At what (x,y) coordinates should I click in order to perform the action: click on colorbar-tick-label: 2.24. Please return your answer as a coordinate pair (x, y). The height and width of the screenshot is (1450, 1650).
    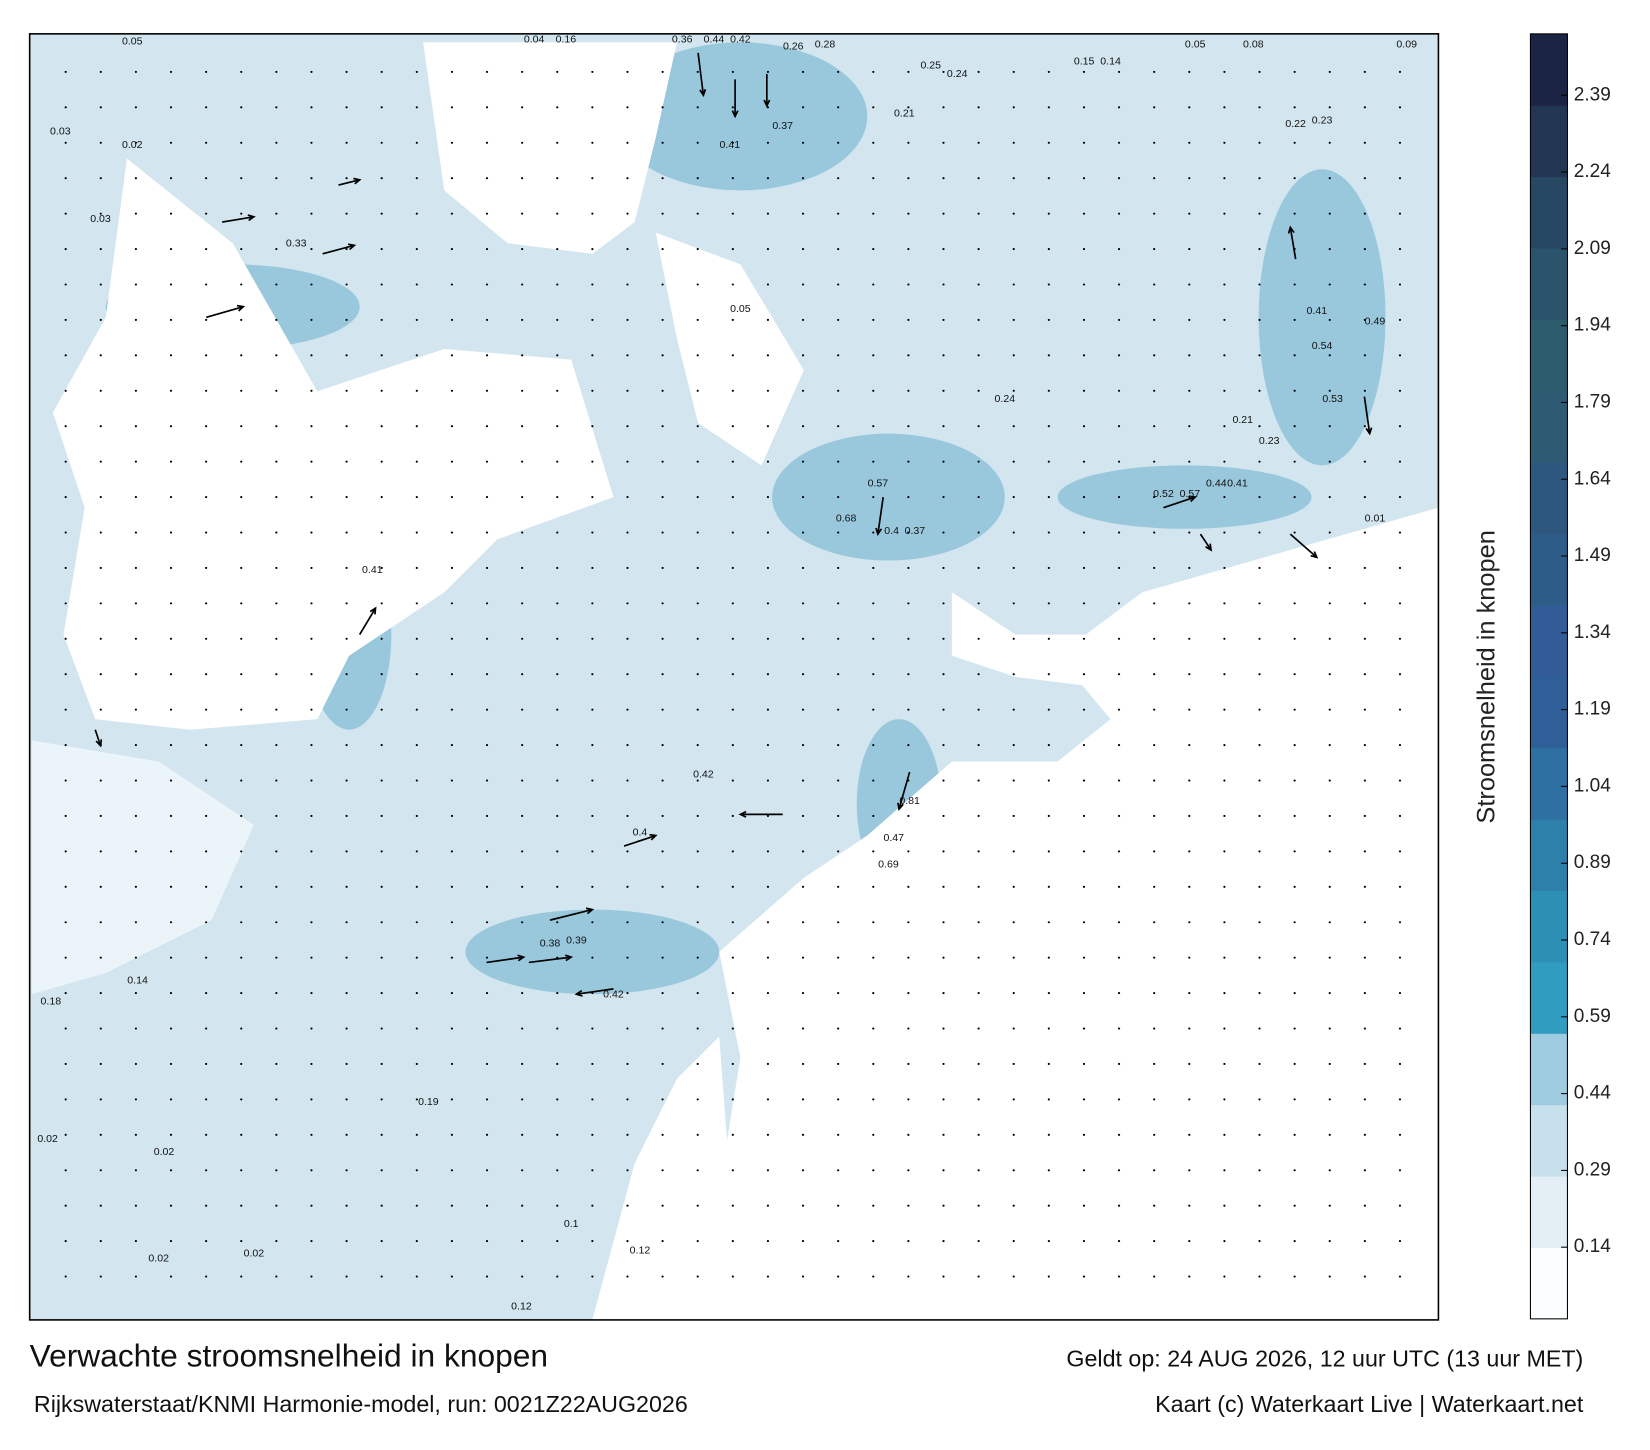
    Looking at the image, I should click on (1592, 171).